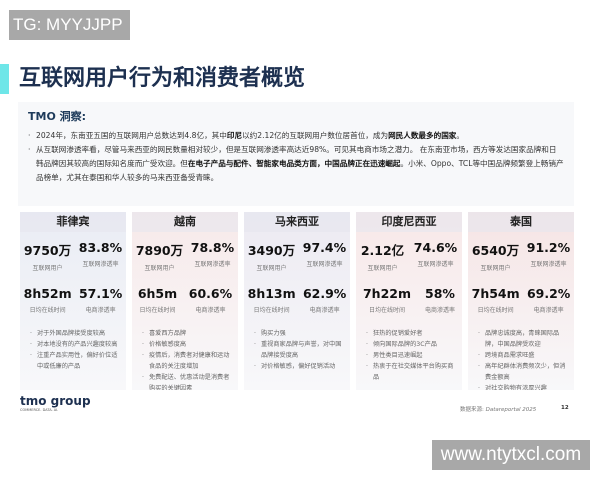 The width and height of the screenshot is (600, 480). What do you see at coordinates (521, 222) in the screenshot?
I see `country-name: 泰国` at bounding box center [521, 222].